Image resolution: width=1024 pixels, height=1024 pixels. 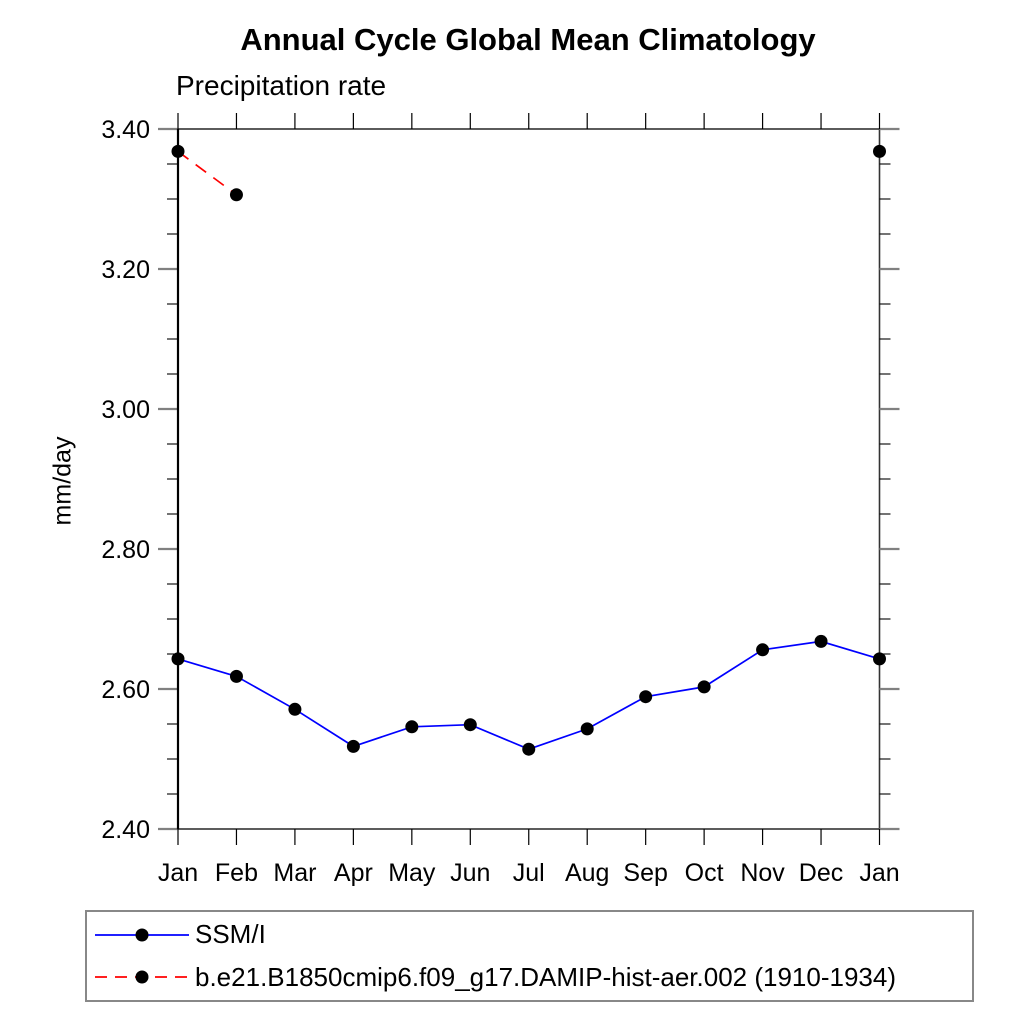 What do you see at coordinates (529, 873) in the screenshot?
I see `svg-text: Jul` at bounding box center [529, 873].